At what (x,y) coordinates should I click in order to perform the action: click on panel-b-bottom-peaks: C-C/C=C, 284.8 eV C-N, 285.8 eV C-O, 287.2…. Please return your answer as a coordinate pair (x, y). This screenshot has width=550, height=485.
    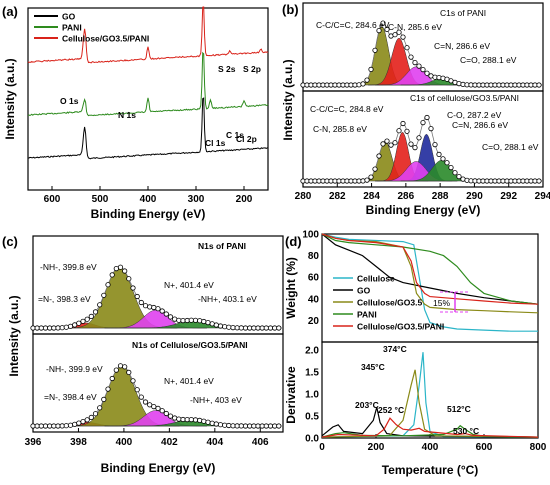
    Looking at the image, I should click on (421, 144).